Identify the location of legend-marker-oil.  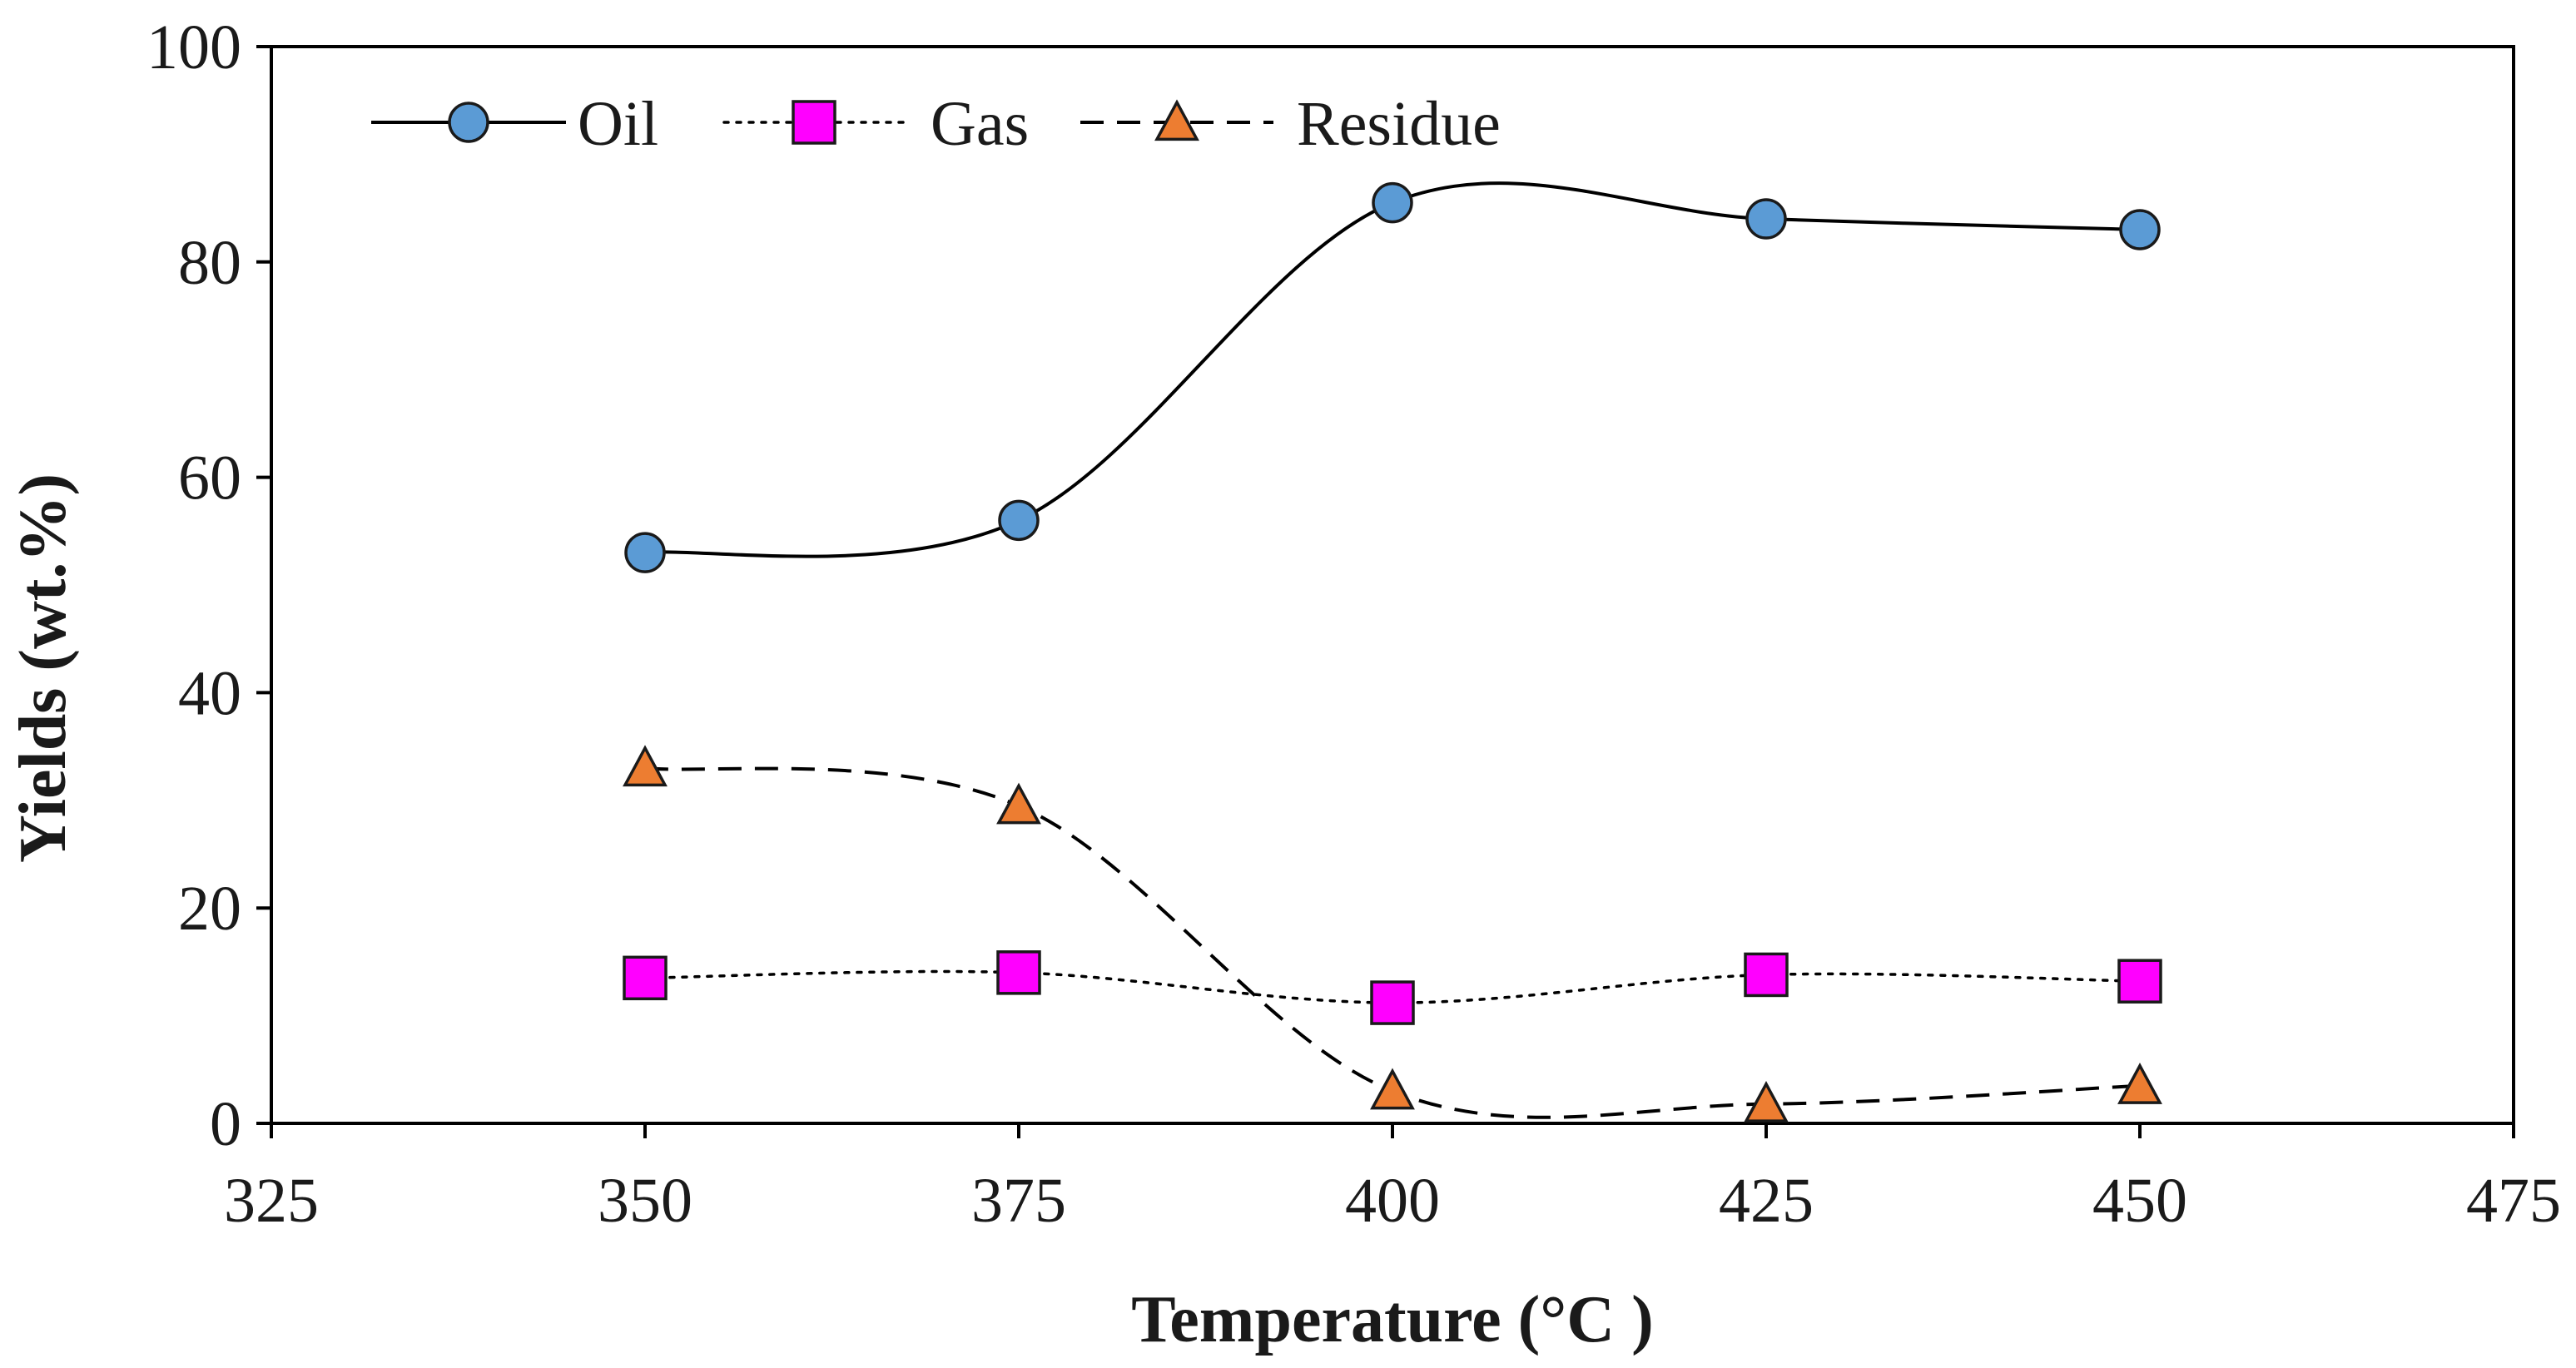
(468, 122).